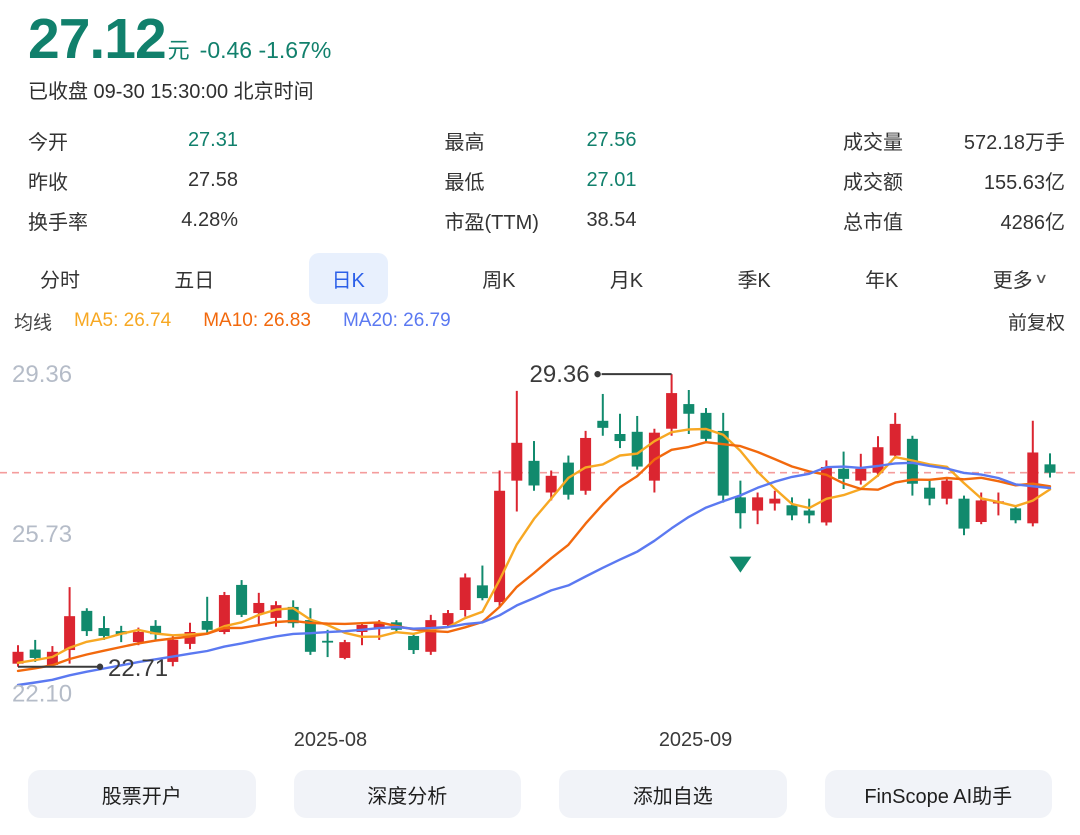 Image resolution: width=1080 pixels, height=835 pixels. I want to click on tab-label: 五日, so click(194, 280).